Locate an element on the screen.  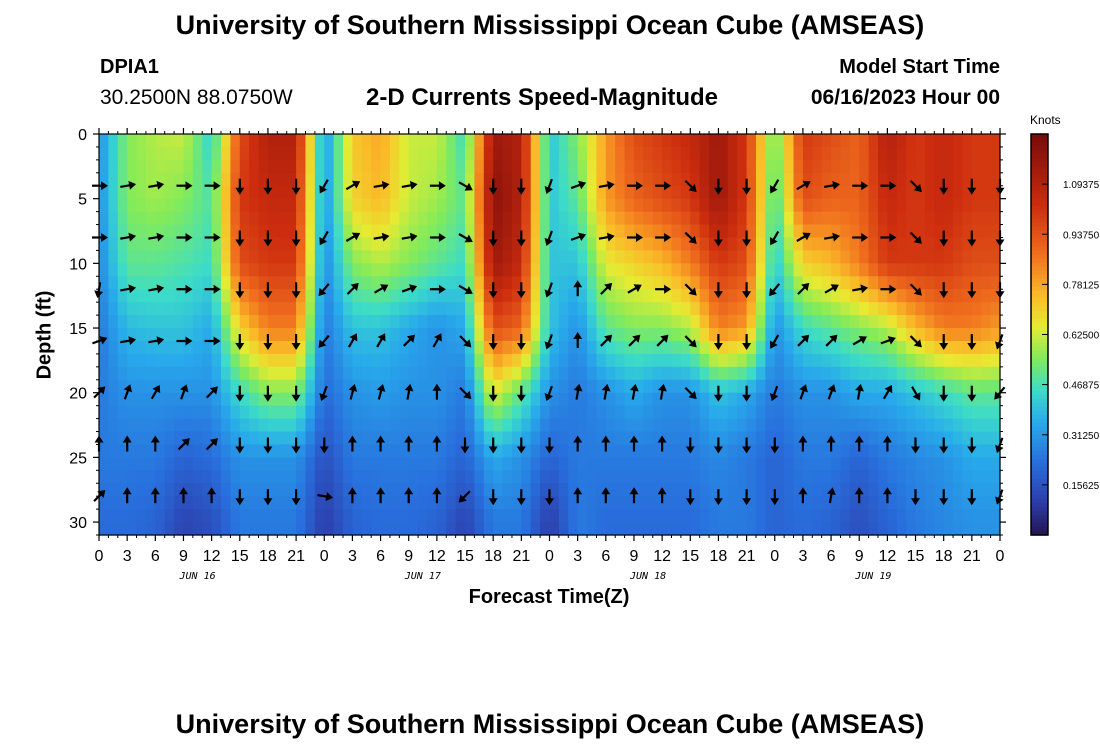
y-tick-label: 15 is located at coordinates (78, 329).